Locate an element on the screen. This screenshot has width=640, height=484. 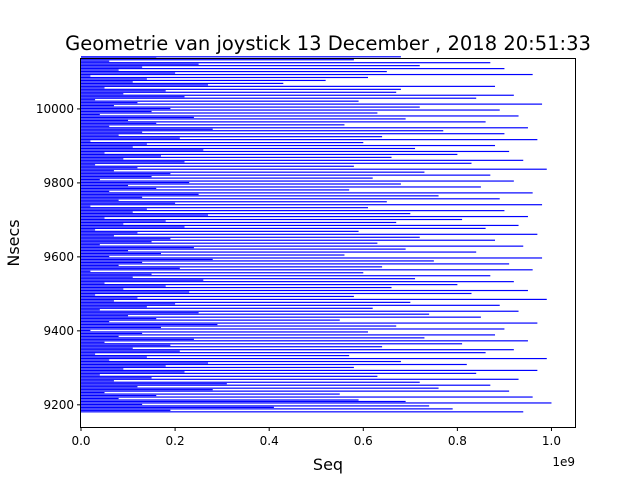
x-axis-ticks: 0.0 0.2 0.4 0.6 0.8 1.0 is located at coordinates (316, 437).